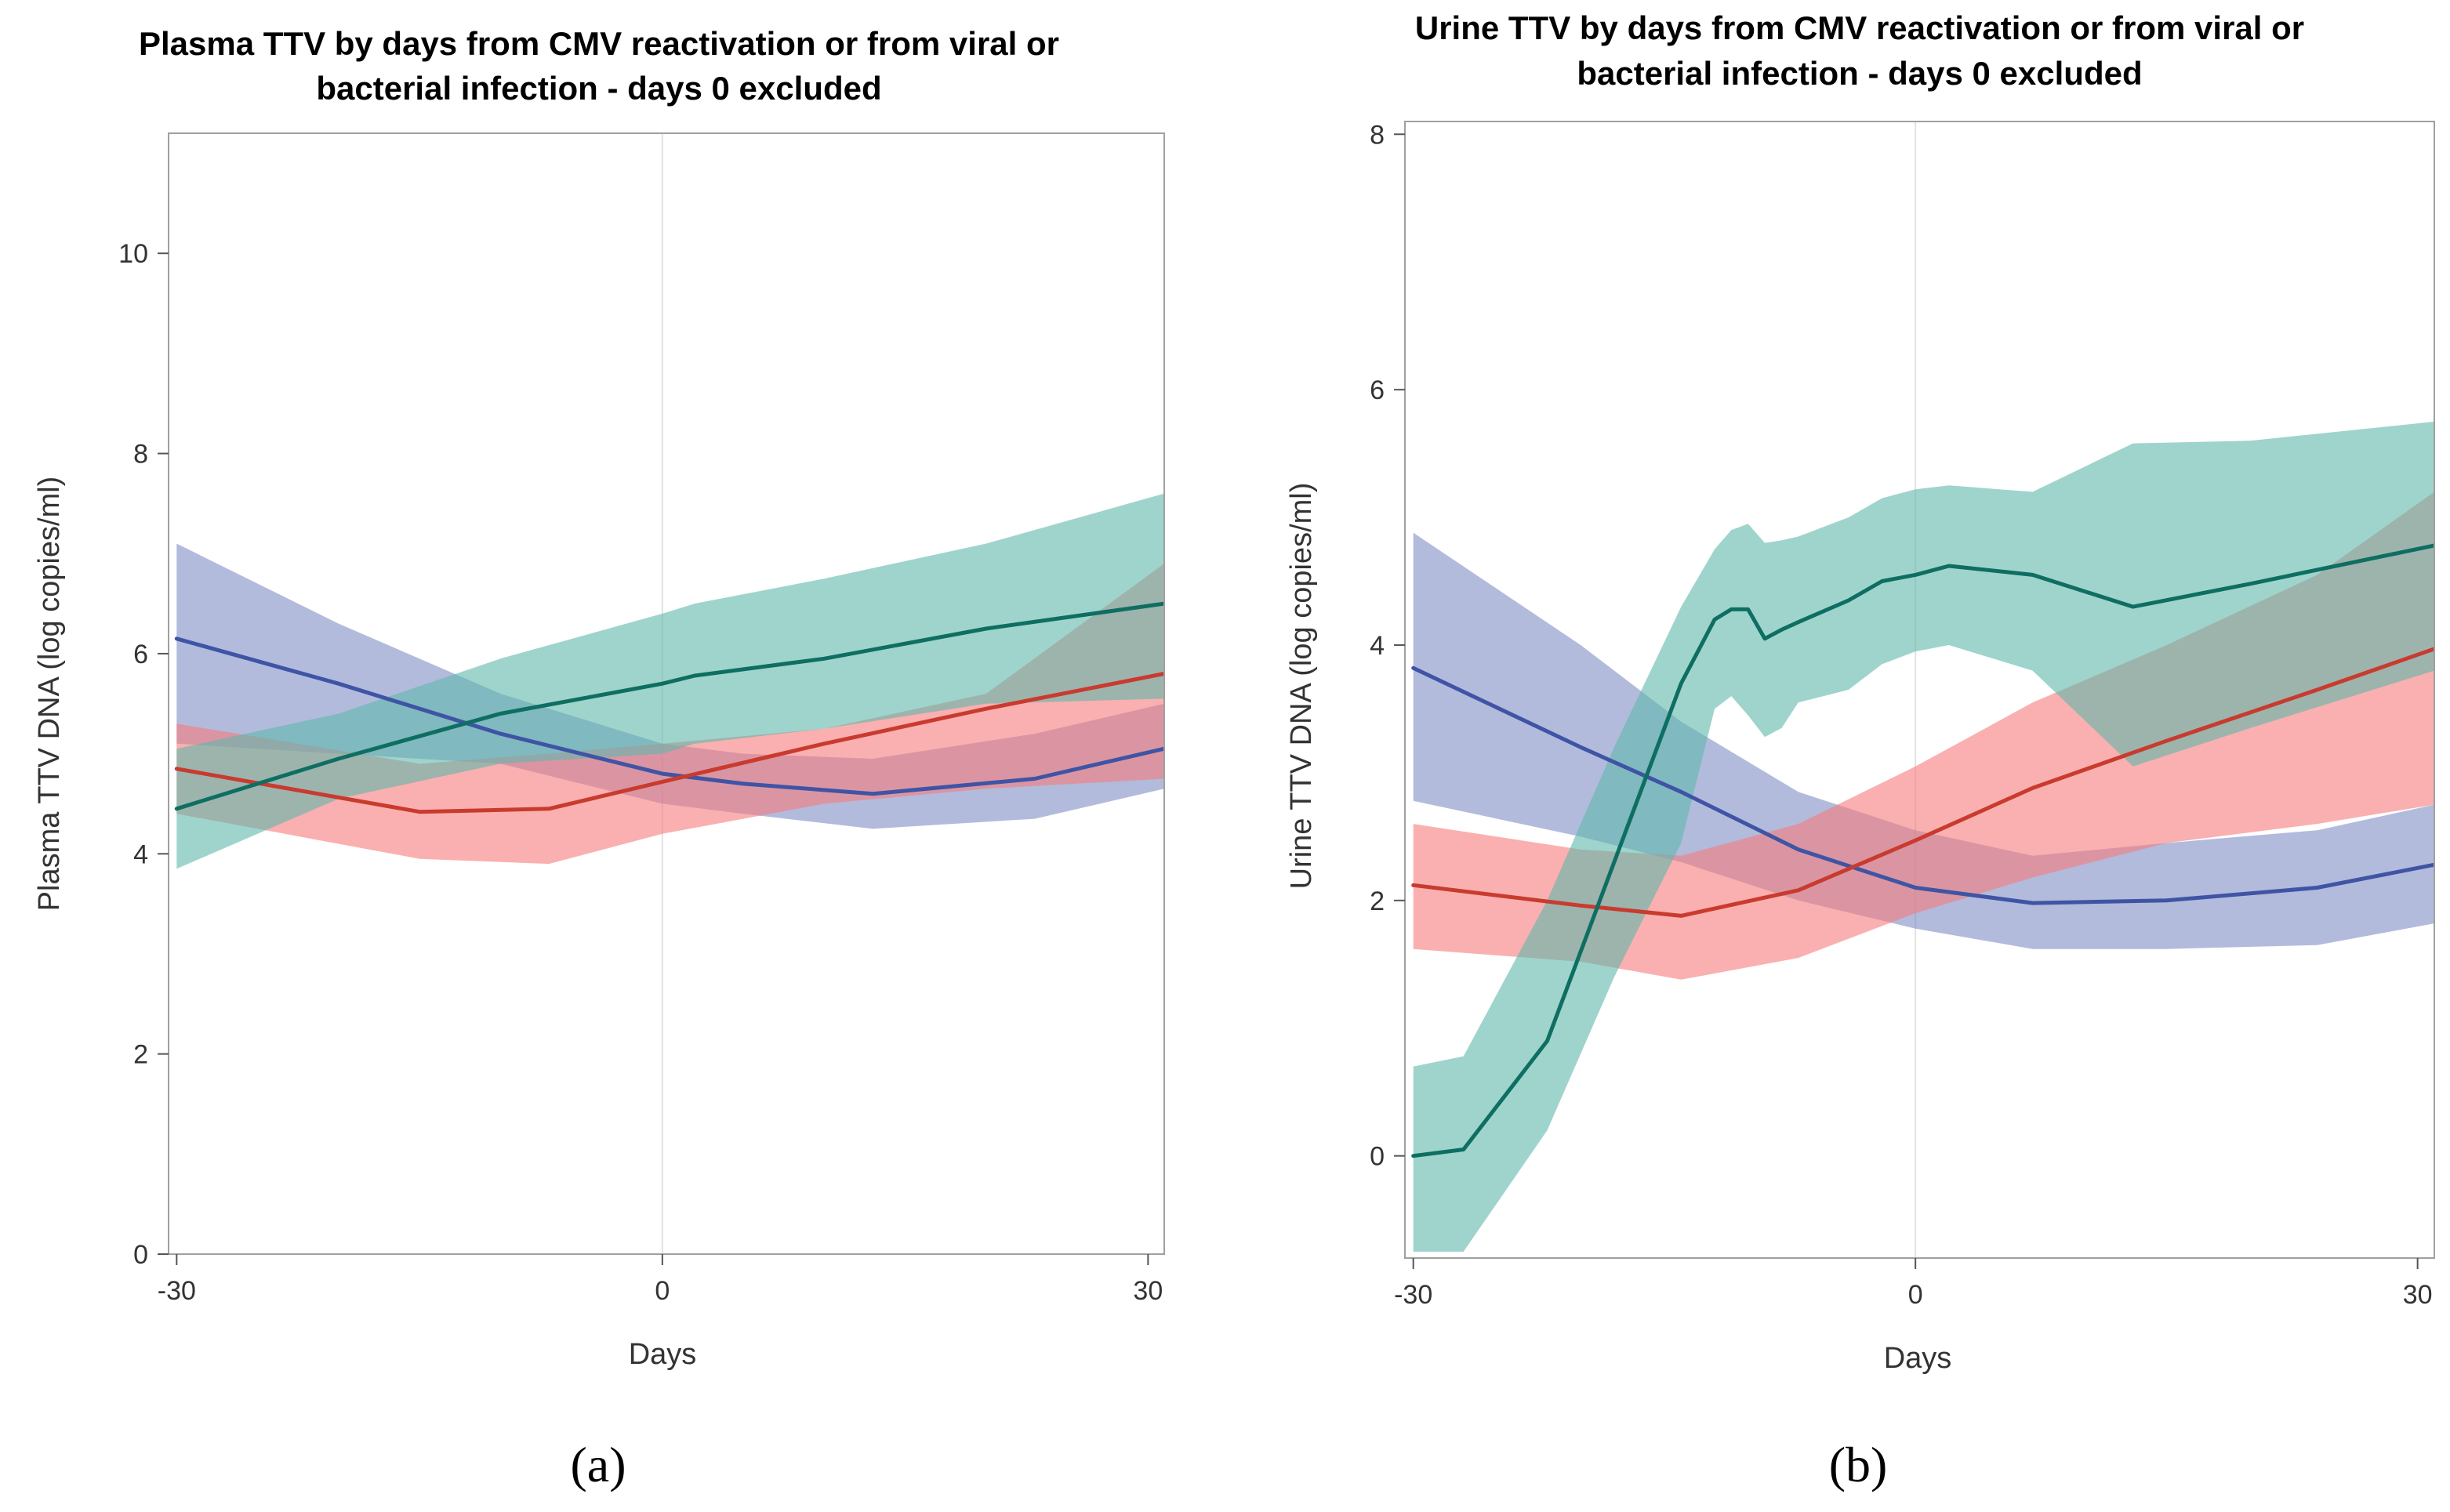  What do you see at coordinates (140, 455) in the screenshot?
I see `chart-a-y-tick-label: 8` at bounding box center [140, 455].